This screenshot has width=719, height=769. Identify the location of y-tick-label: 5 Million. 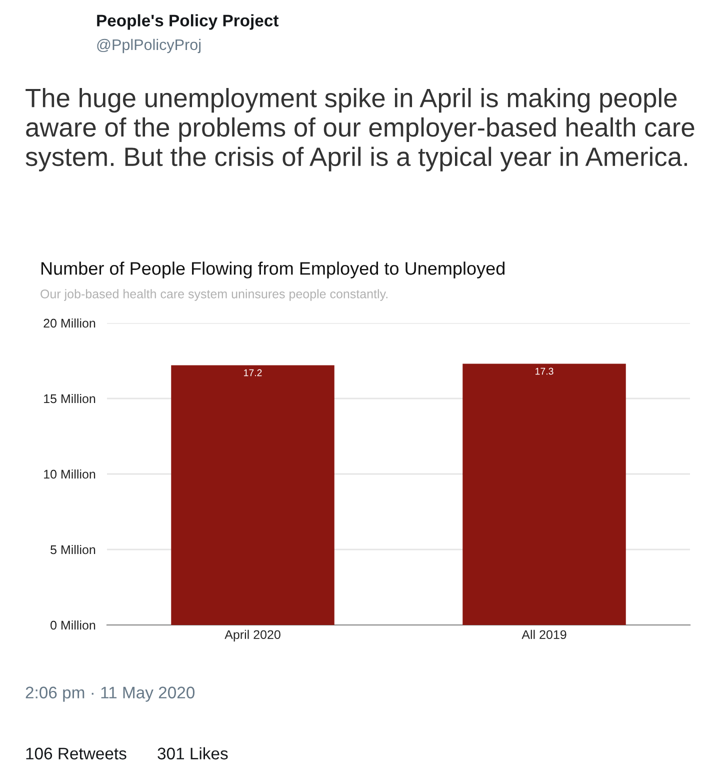
(73, 549).